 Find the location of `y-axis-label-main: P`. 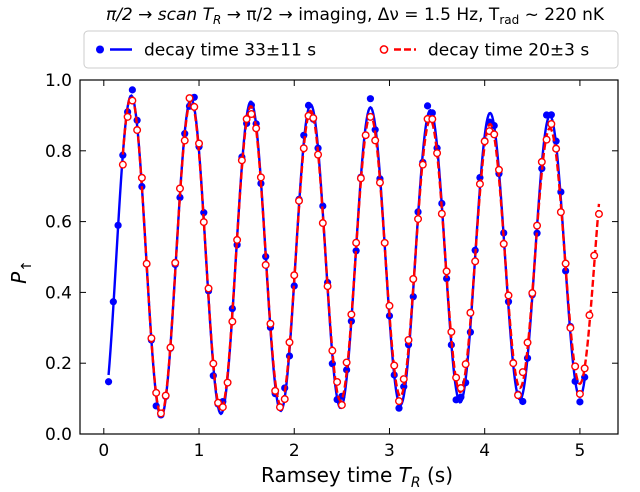

y-axis-label-main: P is located at coordinates (19, 277).